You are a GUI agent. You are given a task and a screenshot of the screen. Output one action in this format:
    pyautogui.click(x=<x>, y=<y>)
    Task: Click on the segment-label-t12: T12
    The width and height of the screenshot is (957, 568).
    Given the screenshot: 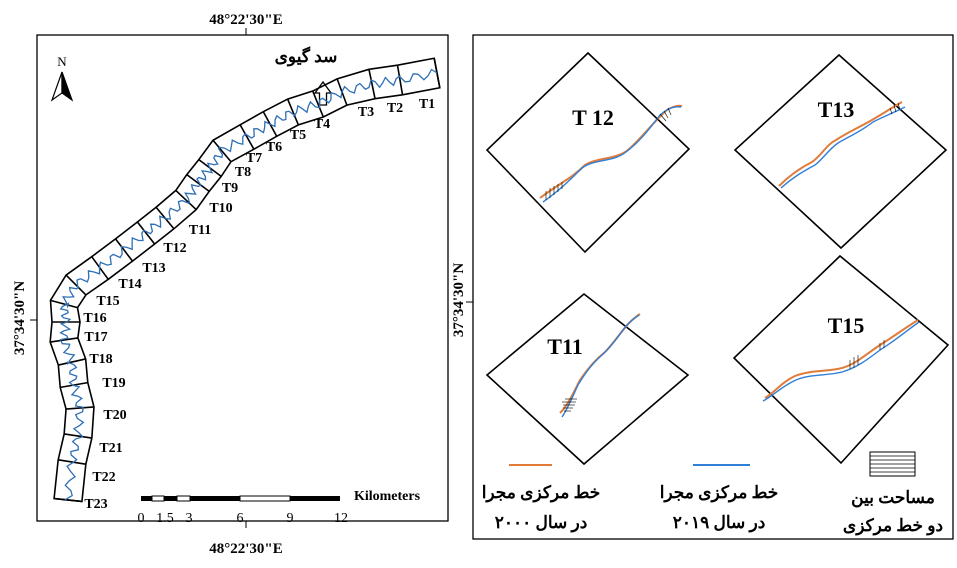 What is the action you would take?
    pyautogui.click(x=174, y=248)
    